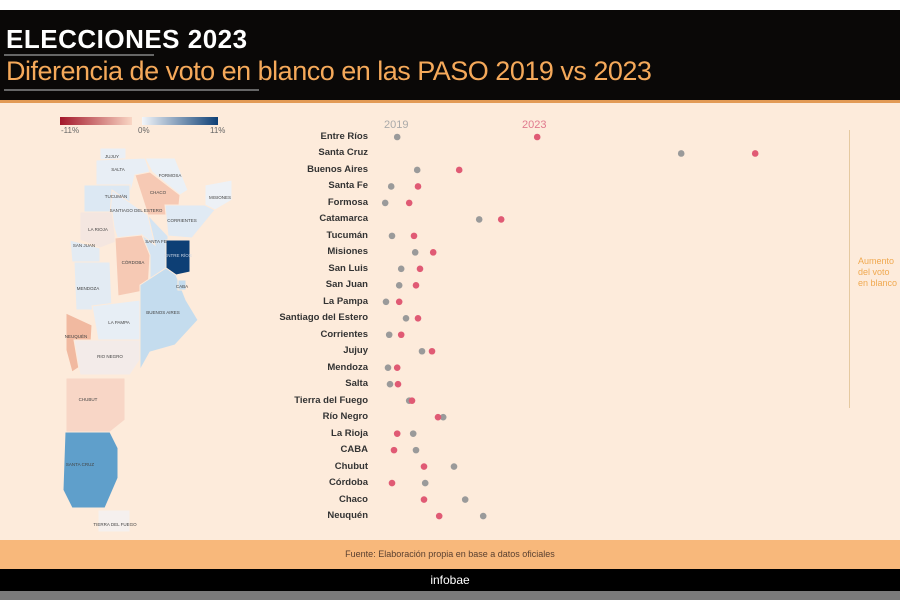 The height and width of the screenshot is (600, 900). I want to click on category-label: Salta, so click(356, 384).